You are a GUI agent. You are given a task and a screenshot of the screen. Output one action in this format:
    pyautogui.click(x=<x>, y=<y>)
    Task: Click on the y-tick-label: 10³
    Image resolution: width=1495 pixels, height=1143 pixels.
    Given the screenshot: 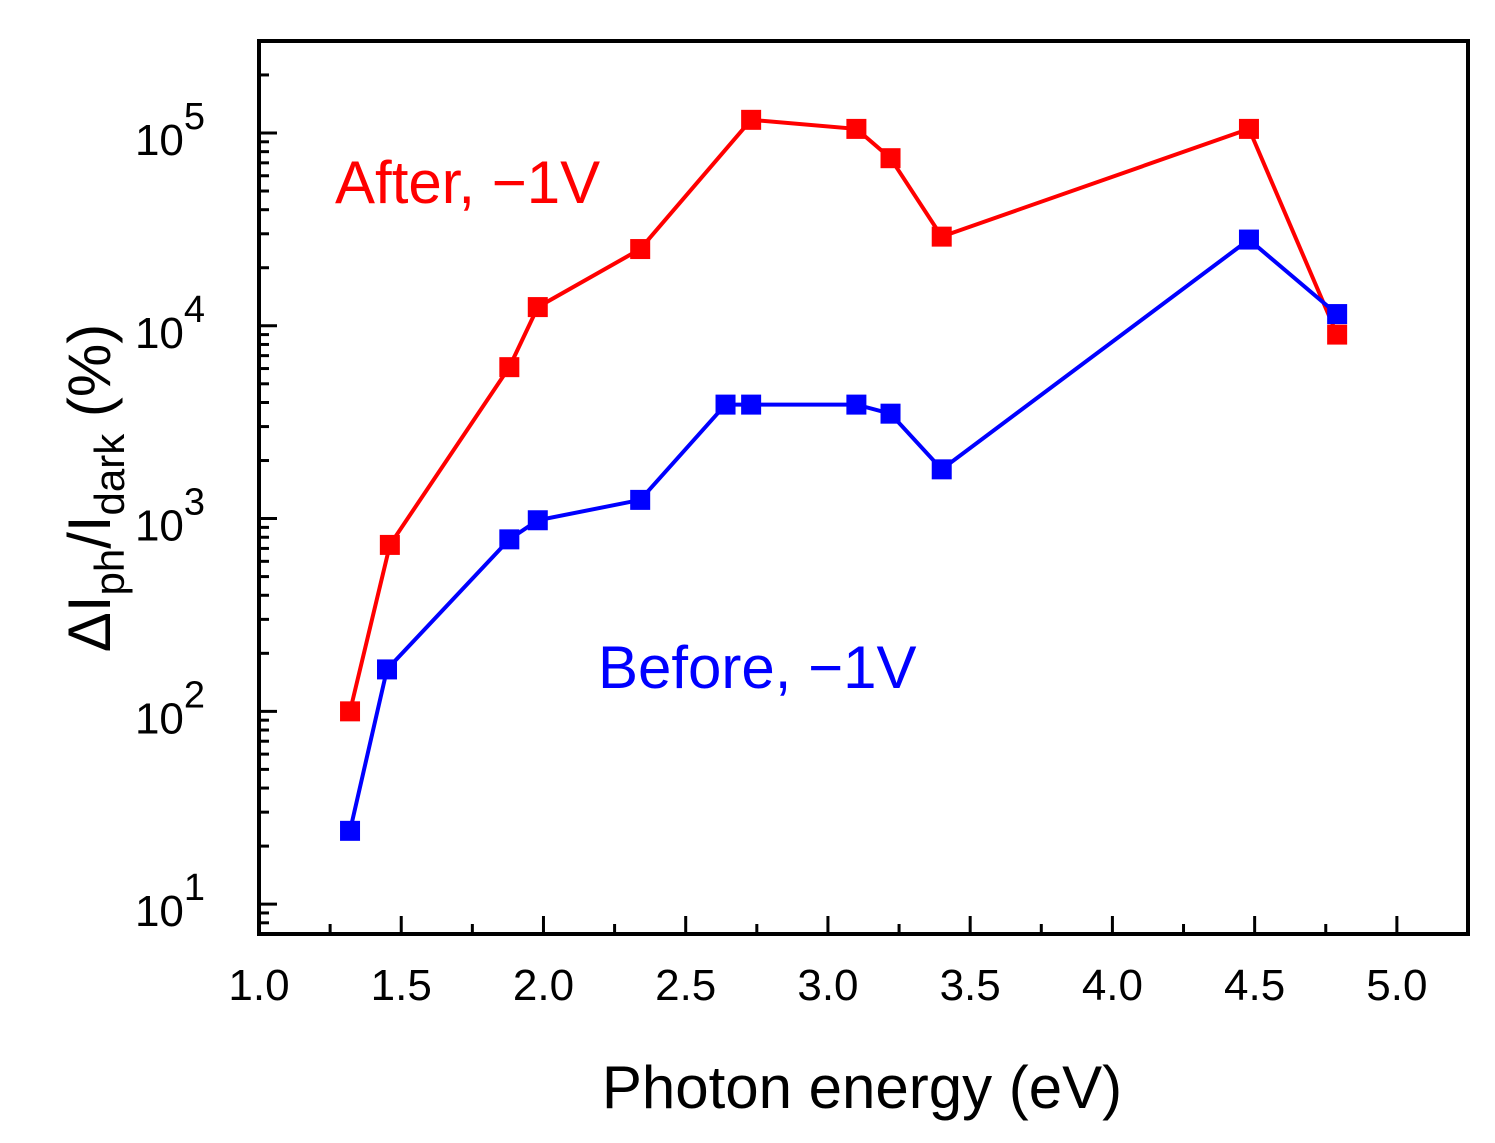 What is the action you would take?
    pyautogui.click(x=170, y=516)
    